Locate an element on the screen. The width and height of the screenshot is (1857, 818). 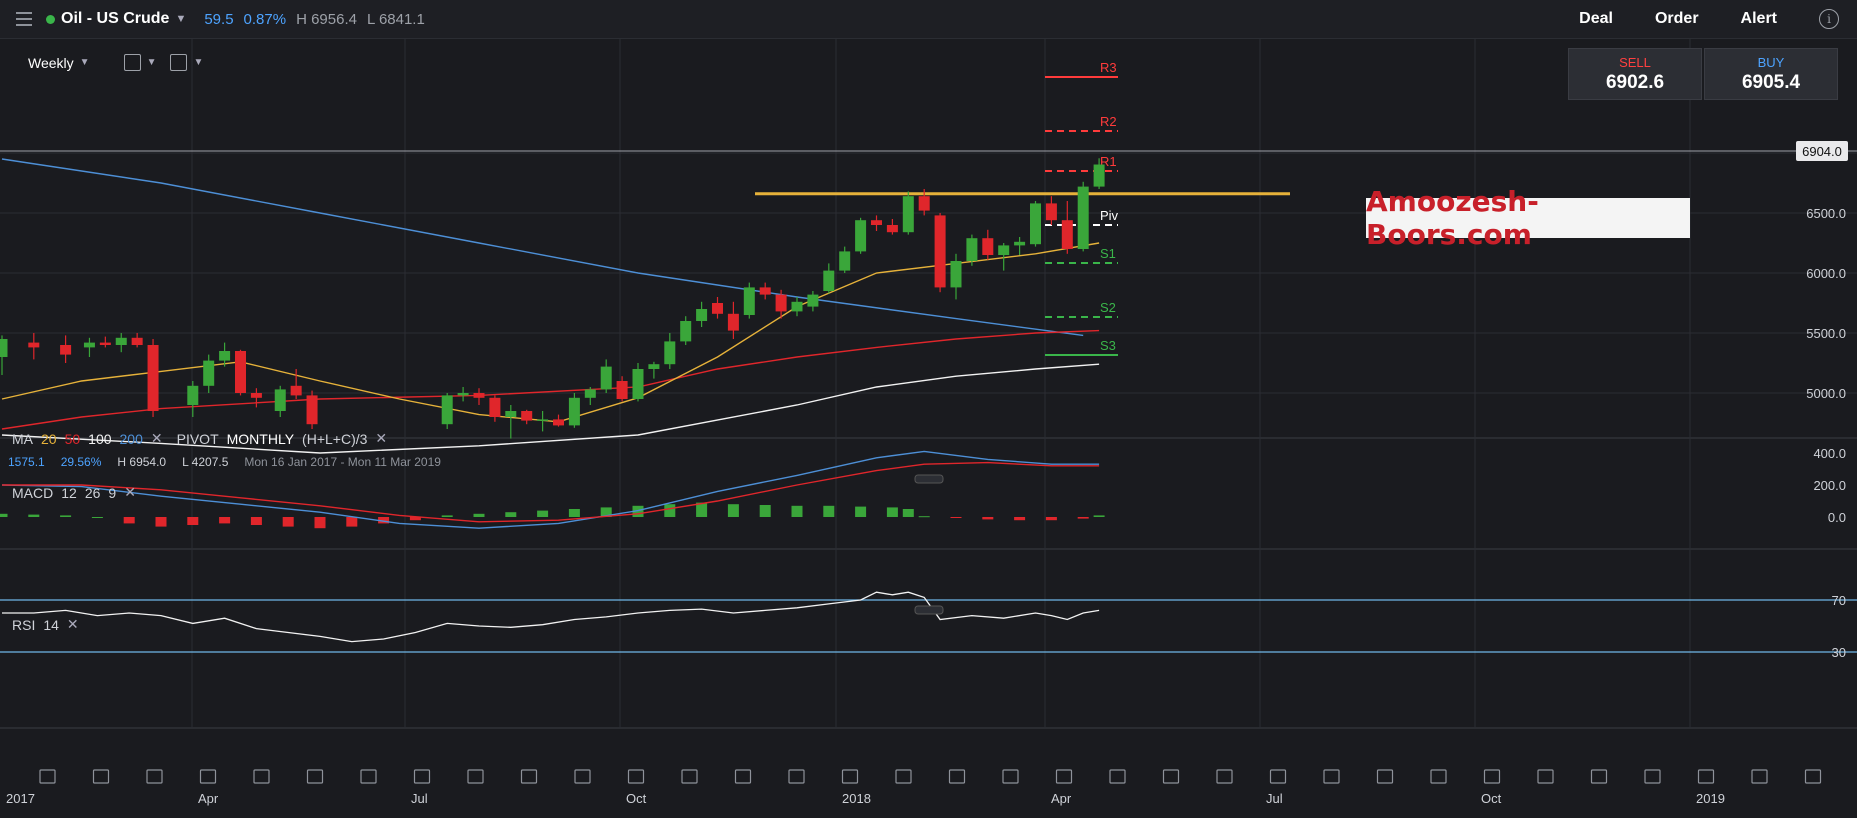
rsi-legend: RSI 14 ✕ is located at coordinates (45, 624).